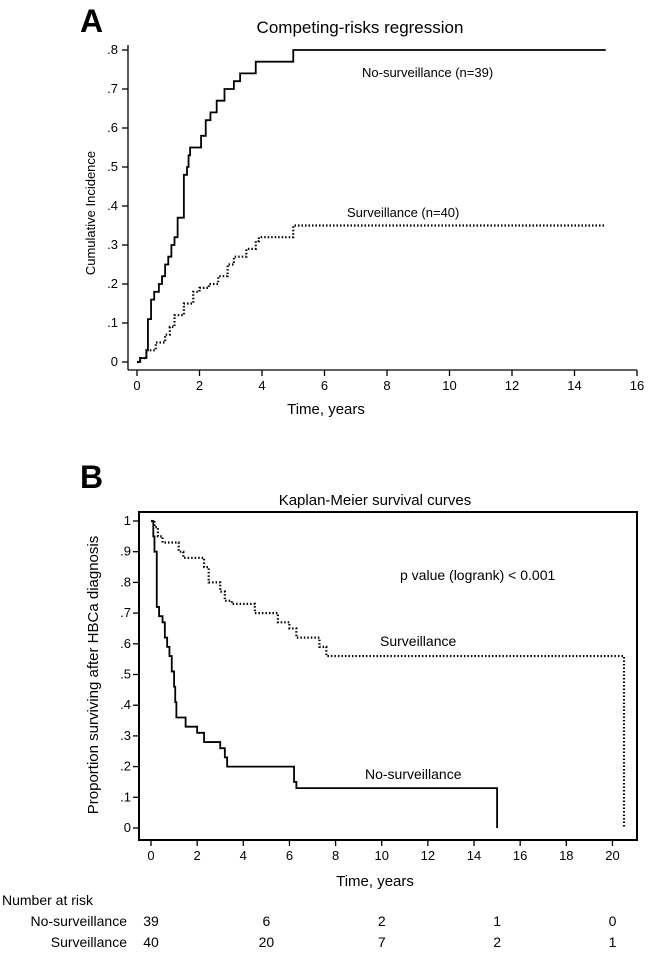 The height and width of the screenshot is (953, 650). I want to click on risk-value: 7, so click(382, 942).